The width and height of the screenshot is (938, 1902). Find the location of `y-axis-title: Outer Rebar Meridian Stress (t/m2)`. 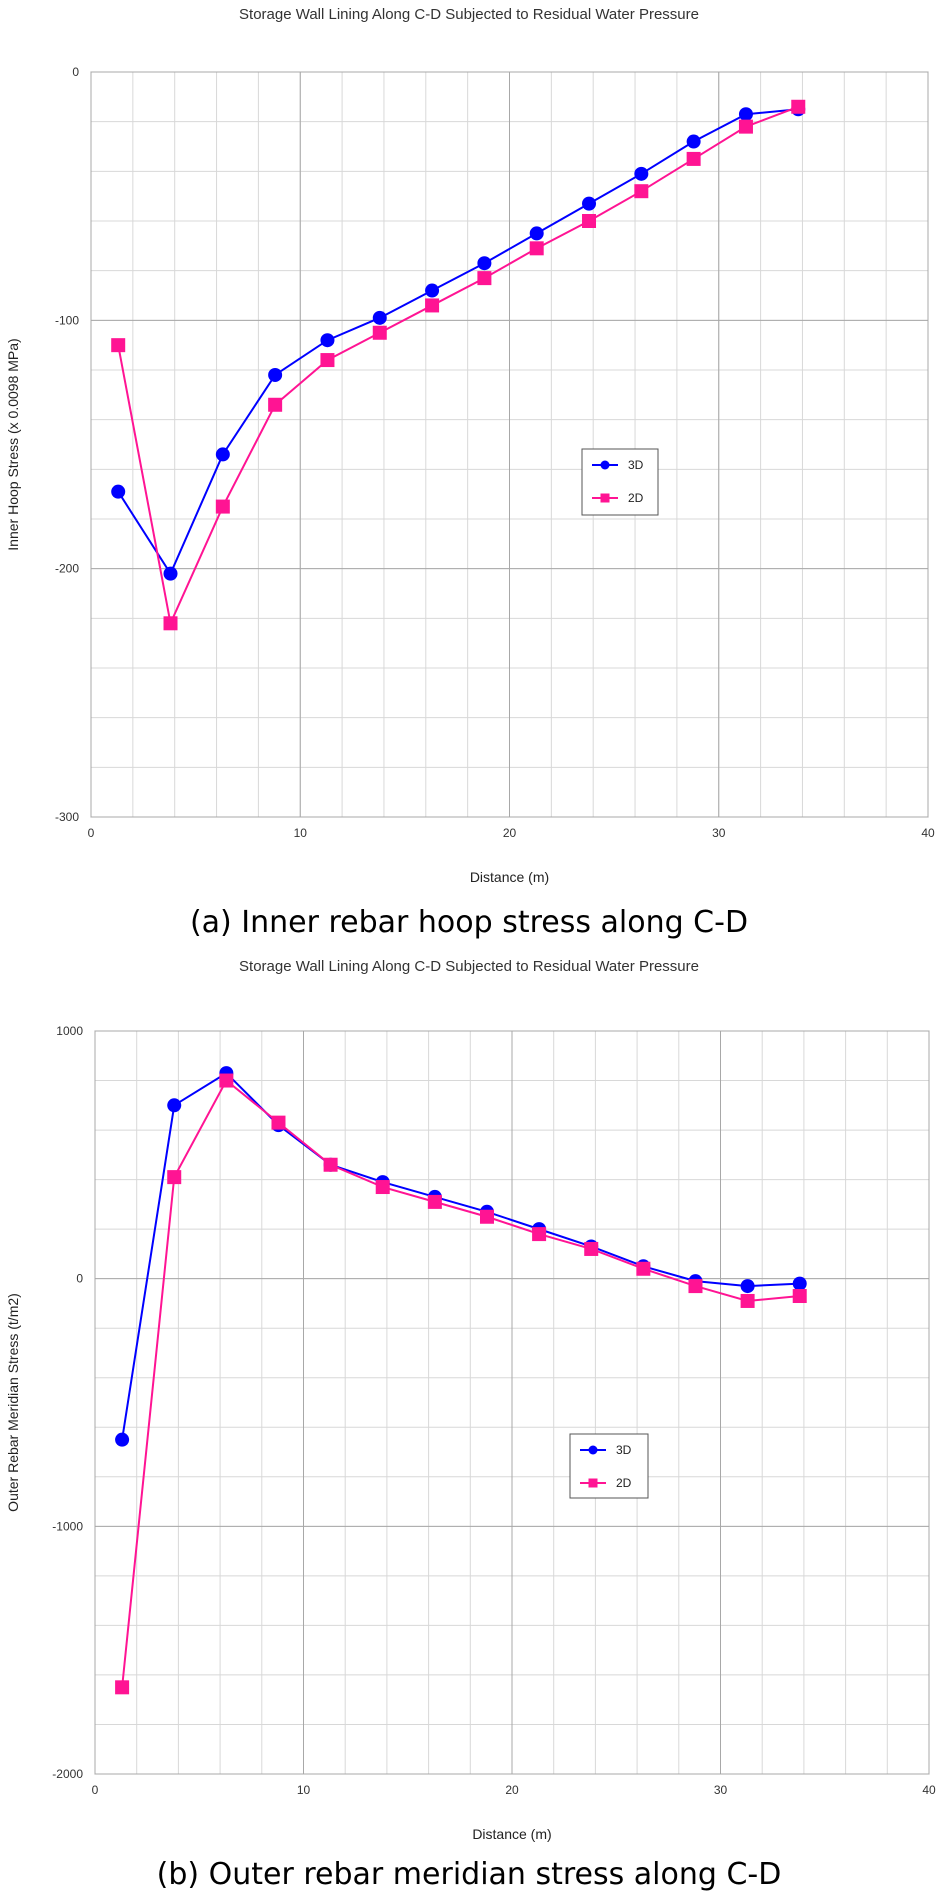

y-axis-title: Outer Rebar Meridian Stress (t/m2) is located at coordinates (13, 1402).